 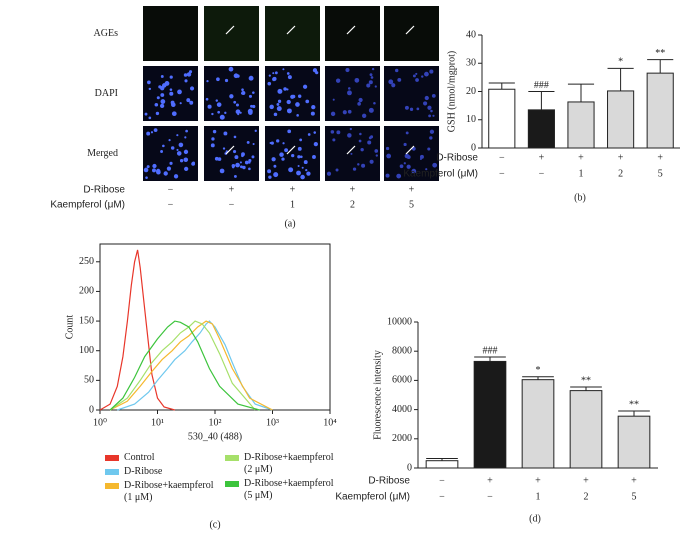 I want to click on condition-value: 5, so click(x=660, y=173).